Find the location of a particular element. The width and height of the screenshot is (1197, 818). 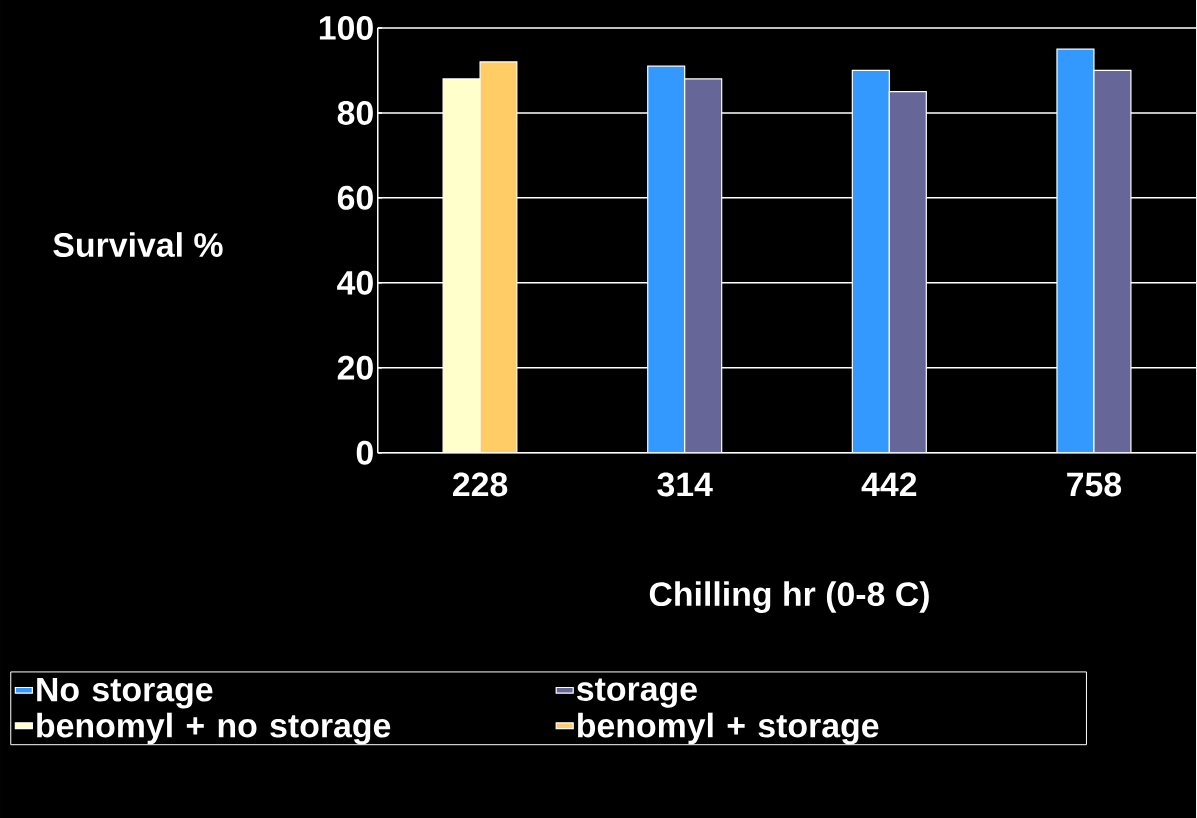

y-tick-label: 80 is located at coordinates (355, 112).